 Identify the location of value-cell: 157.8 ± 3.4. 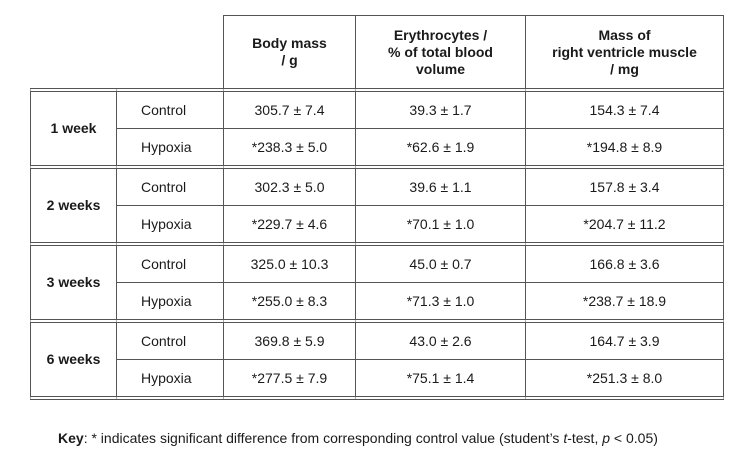
(624, 185).